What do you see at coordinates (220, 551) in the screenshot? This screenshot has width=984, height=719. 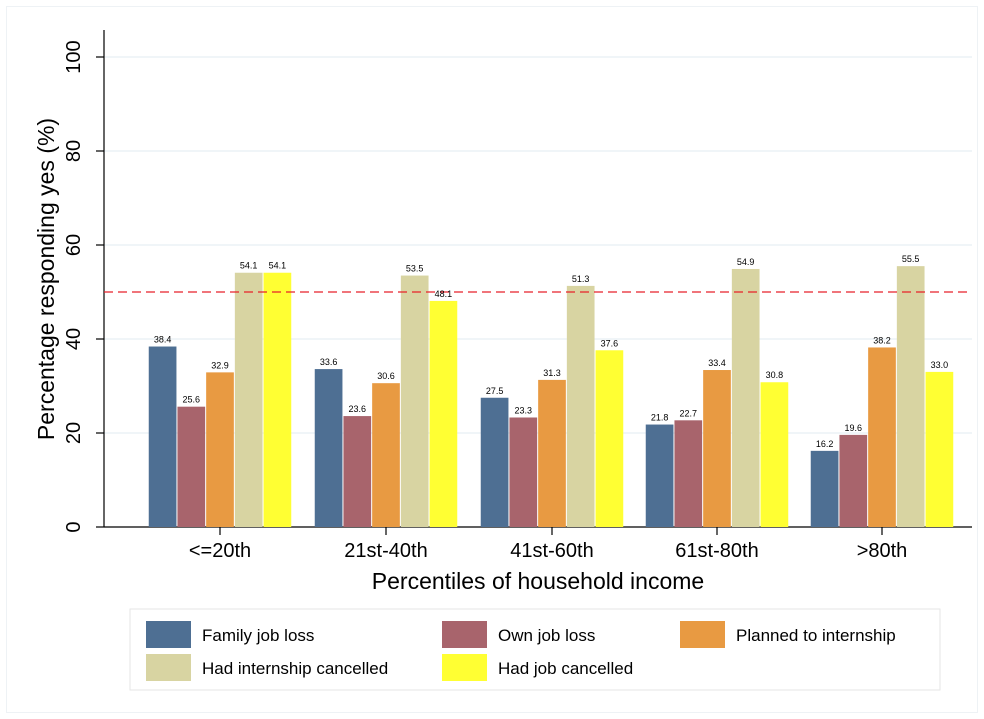 I see `x-tick-label: <=20th` at bounding box center [220, 551].